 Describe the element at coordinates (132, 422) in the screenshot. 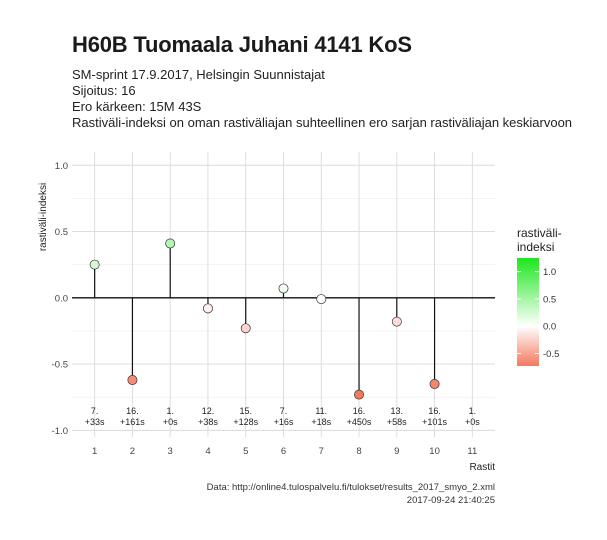

I see `time-diff-label: +161s` at that location.